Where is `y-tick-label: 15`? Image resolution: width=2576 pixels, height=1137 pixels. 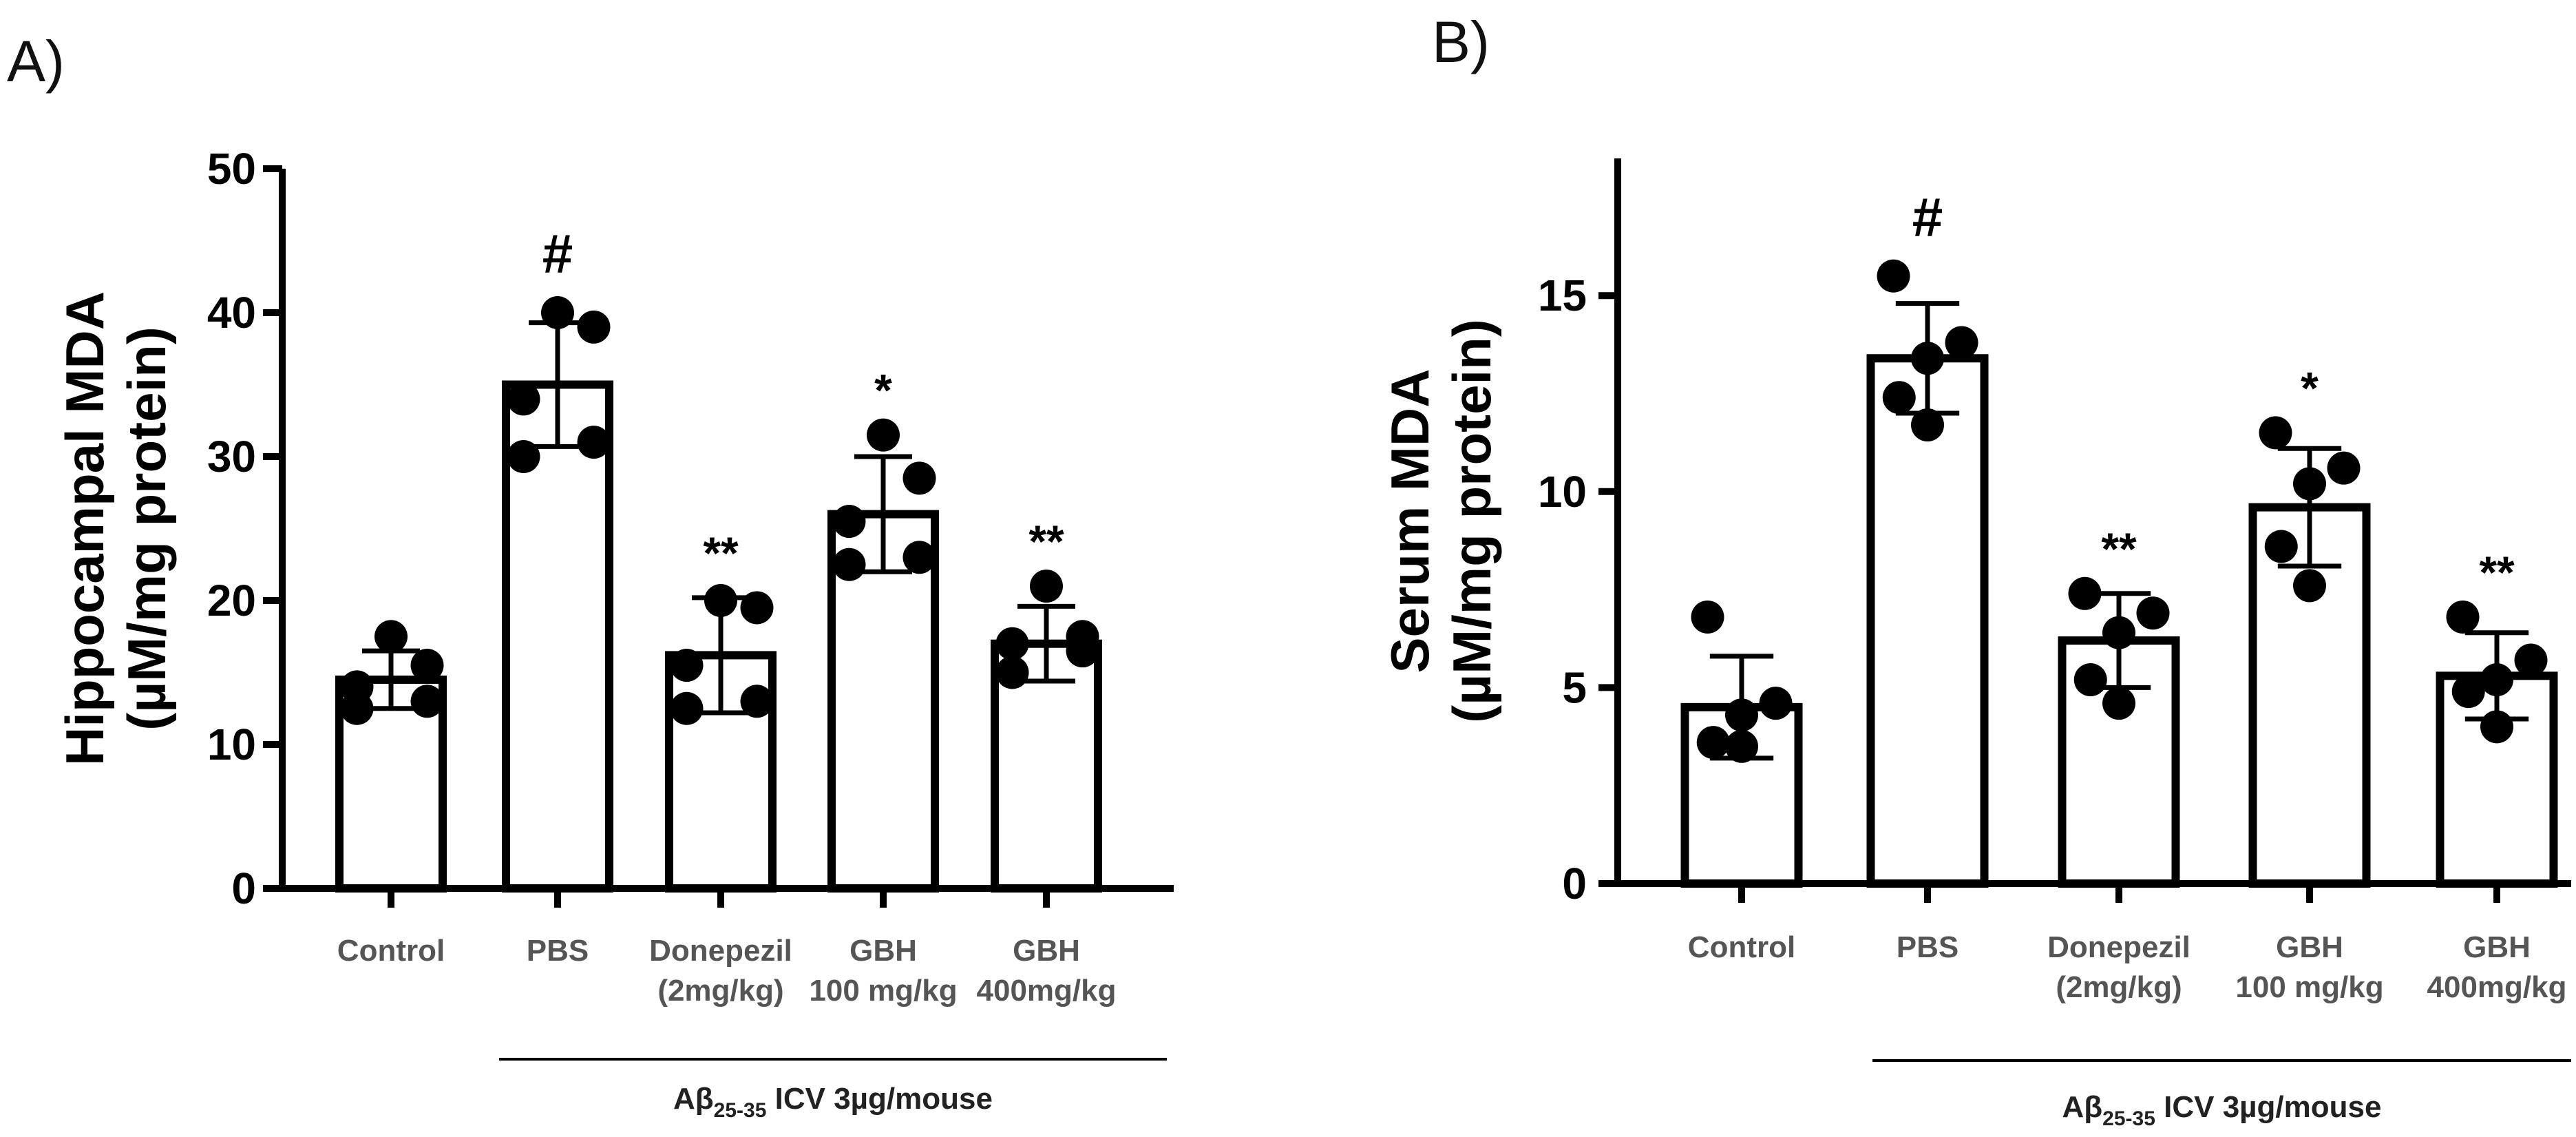 y-tick-label: 15 is located at coordinates (1563, 295).